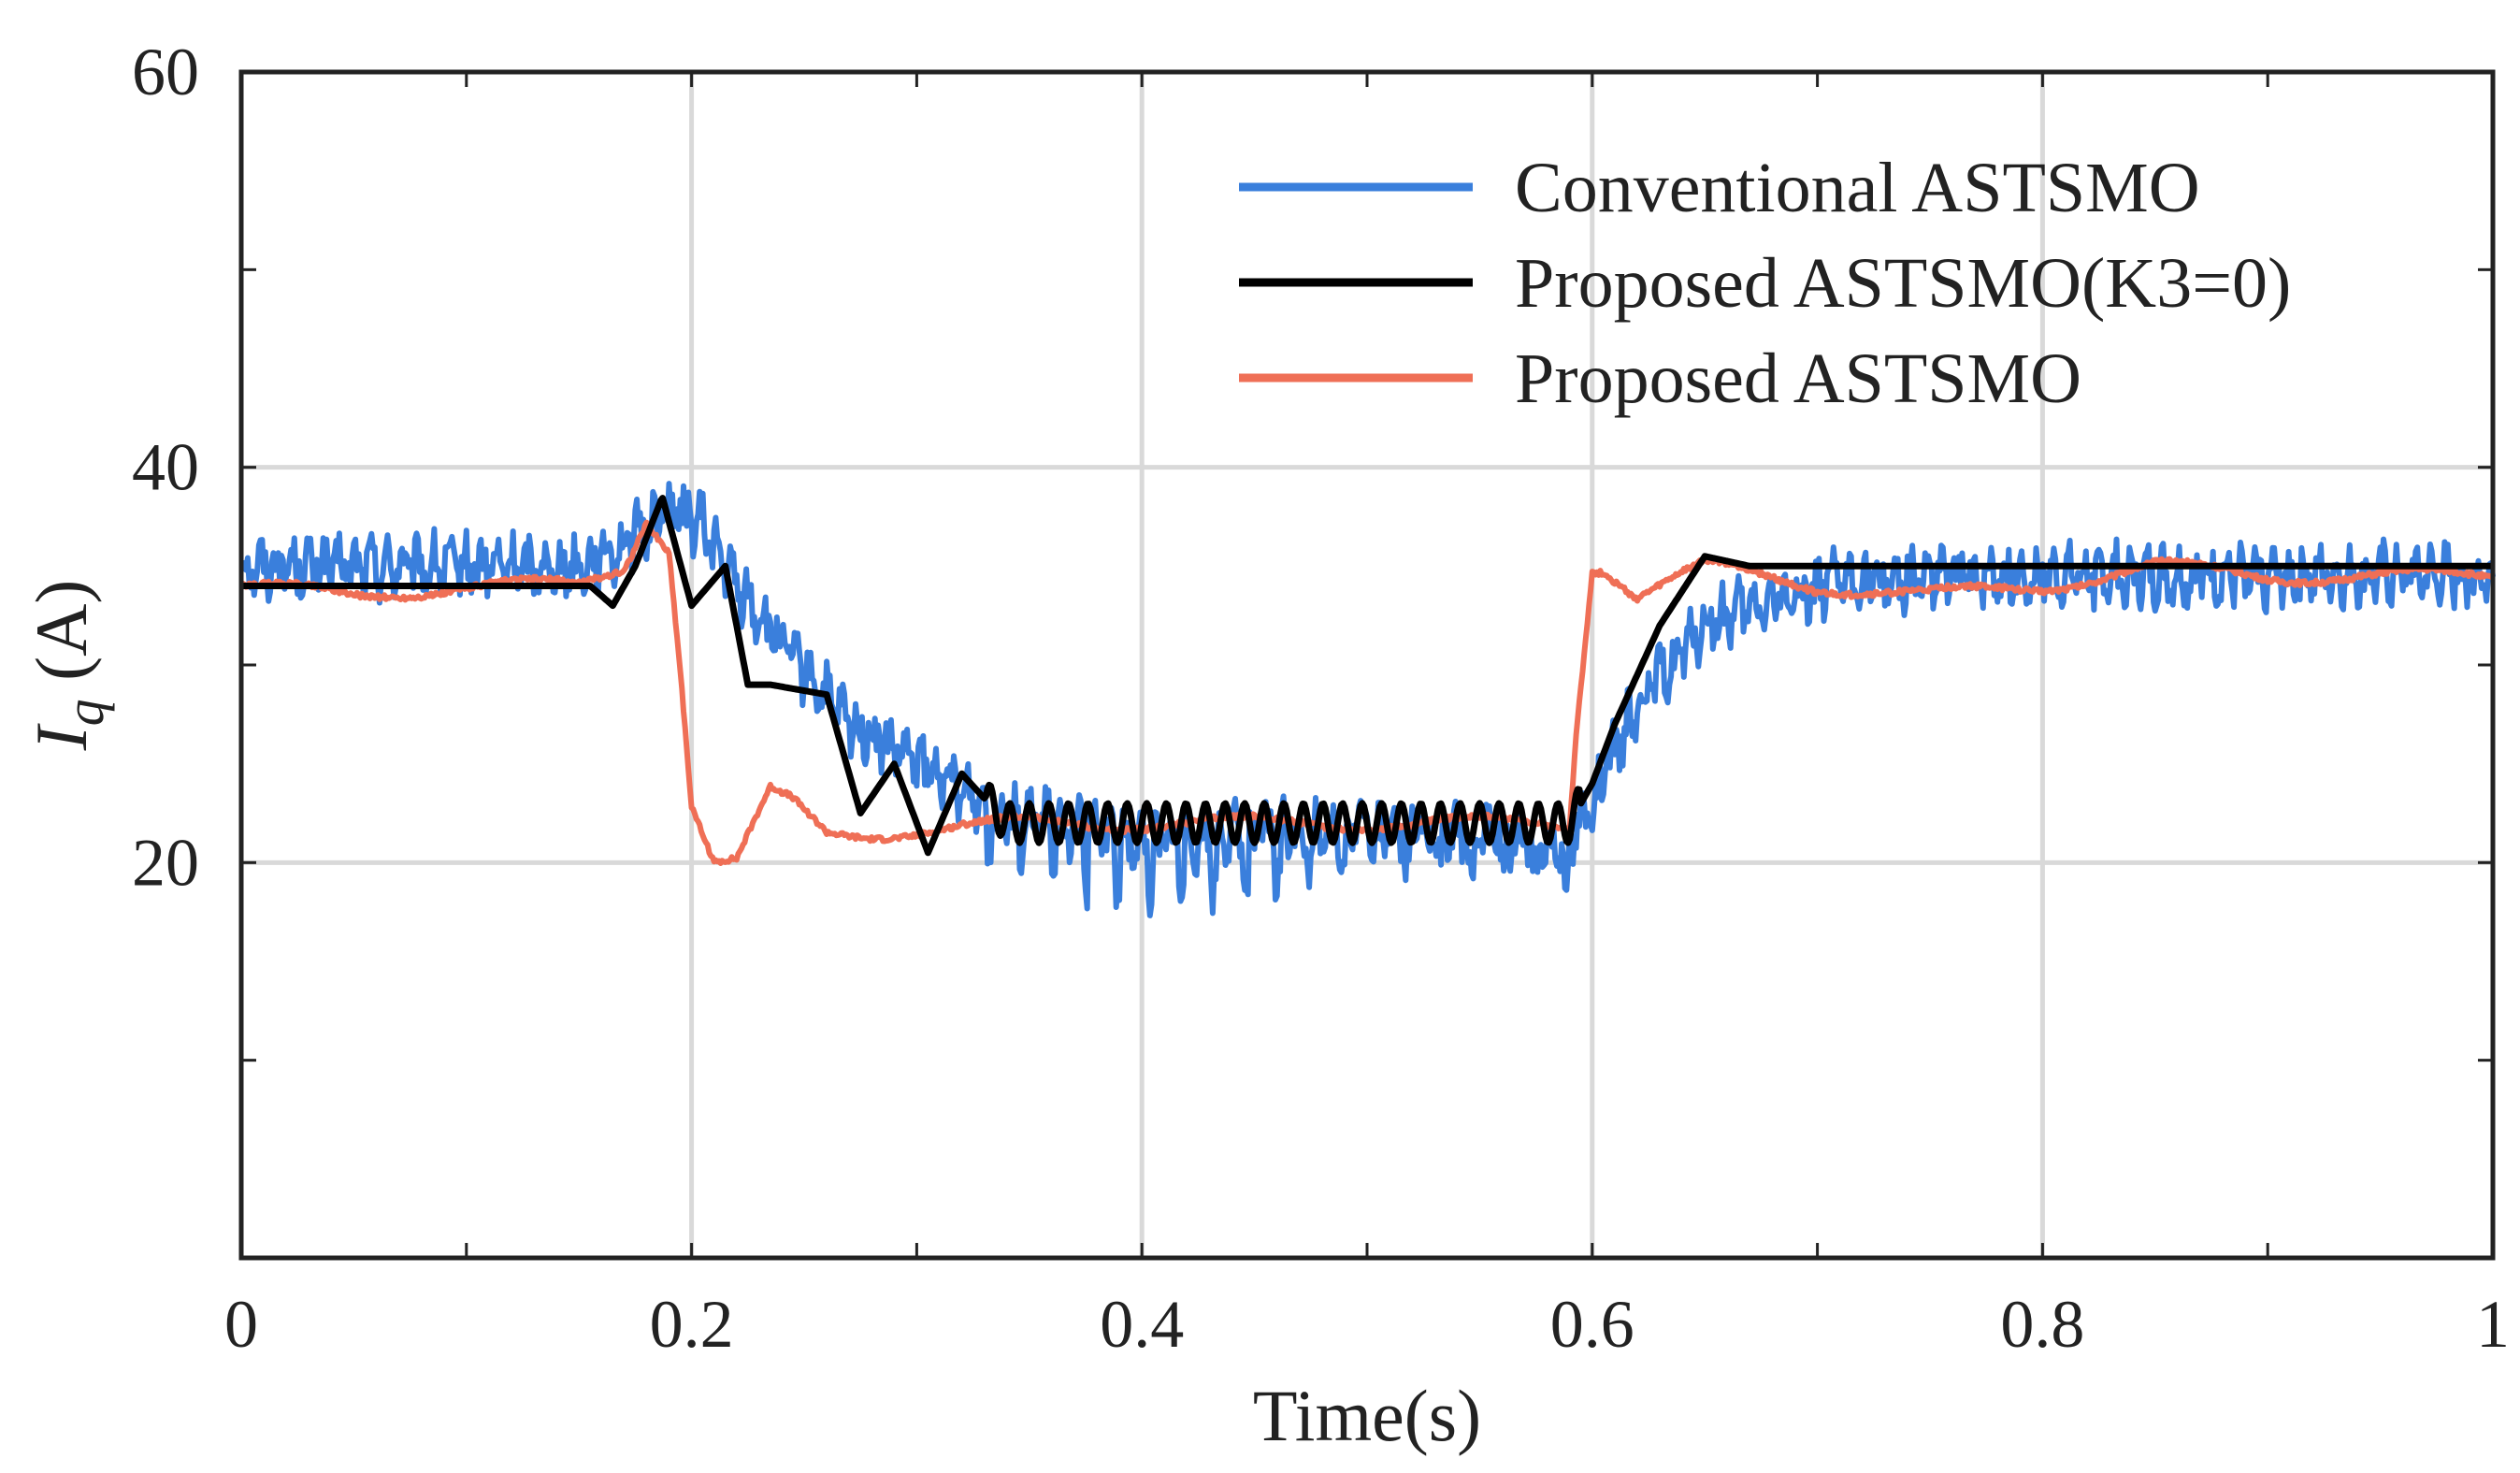 The height and width of the screenshot is (1473, 2520). I want to click on y-tick-label: 20, so click(165, 862).